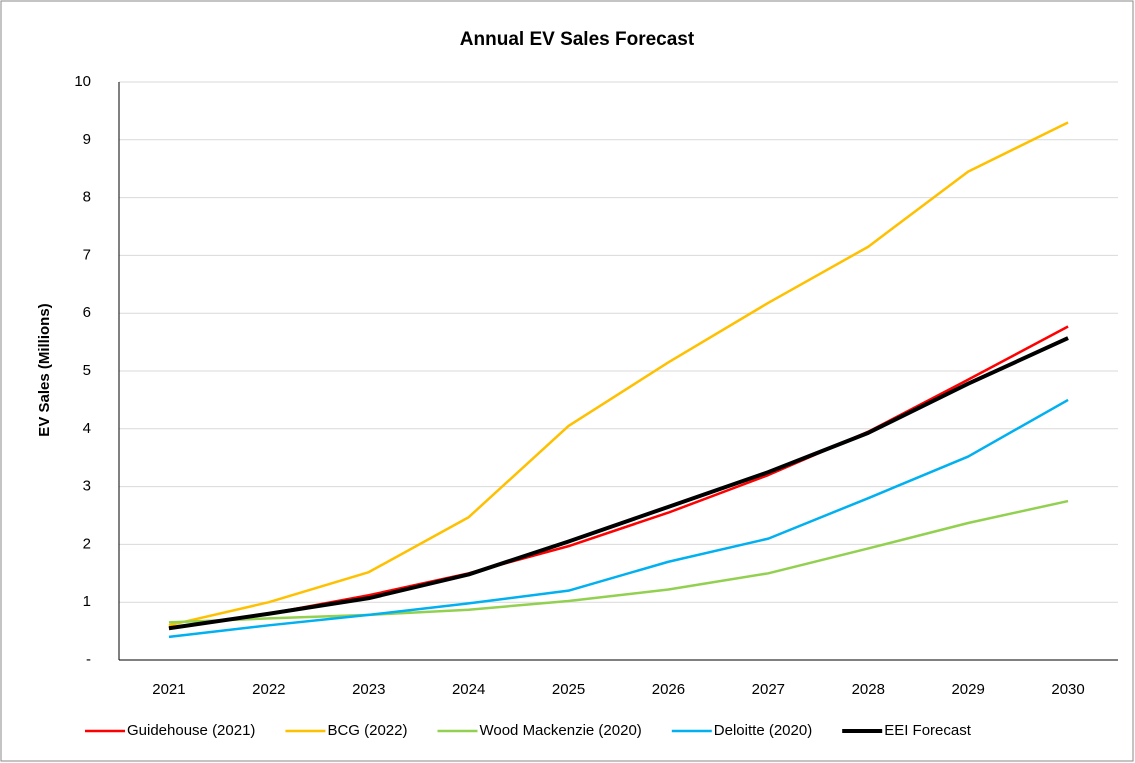  I want to click on x-tick-label: 2022, so click(268, 689).